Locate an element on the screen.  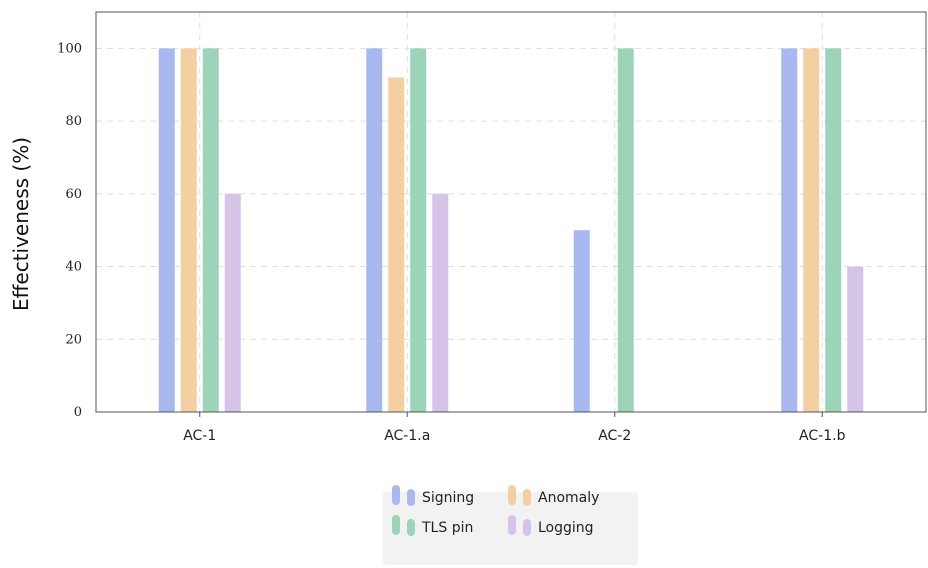
y-tick-label: 80 is located at coordinates (73, 121).